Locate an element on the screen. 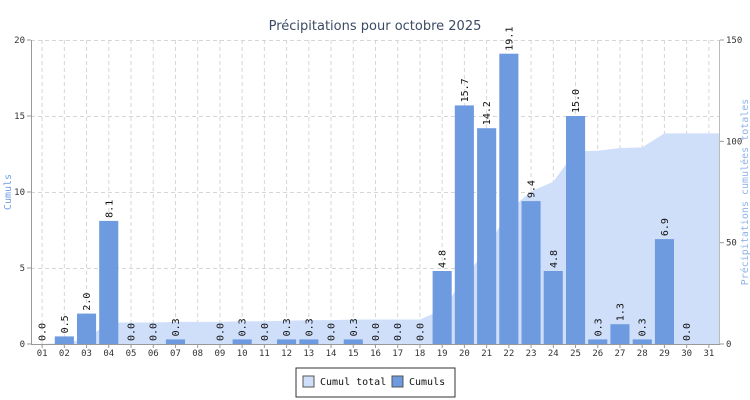 Image resolution: width=750 pixels, height=400 pixels. x-tick-label: 29 is located at coordinates (664, 354).